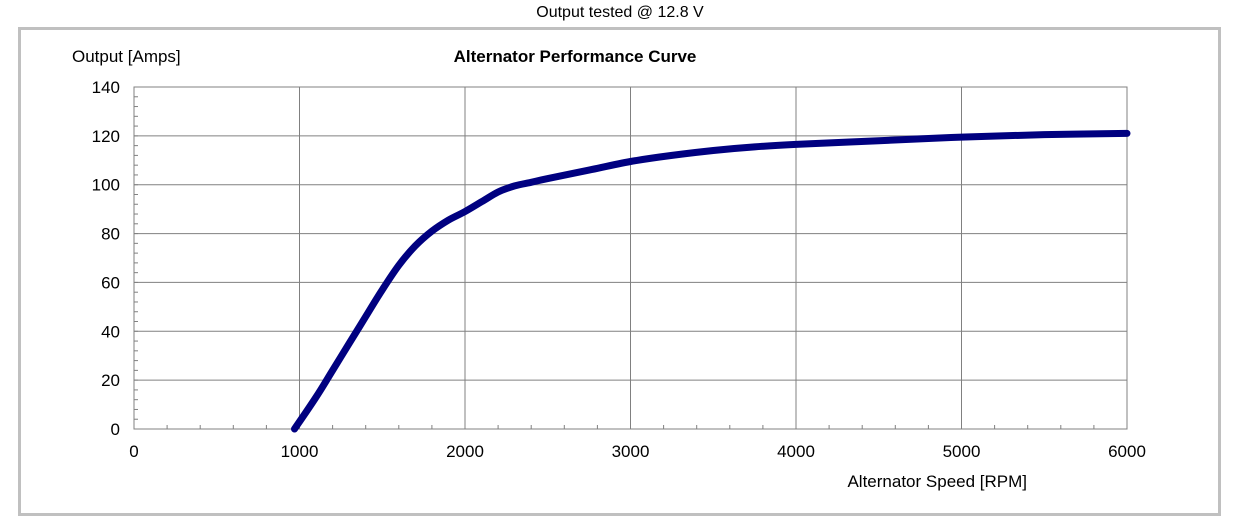 Image resolution: width=1240 pixels, height=518 pixels. I want to click on x-tick-label: 6000, so click(1127, 451).